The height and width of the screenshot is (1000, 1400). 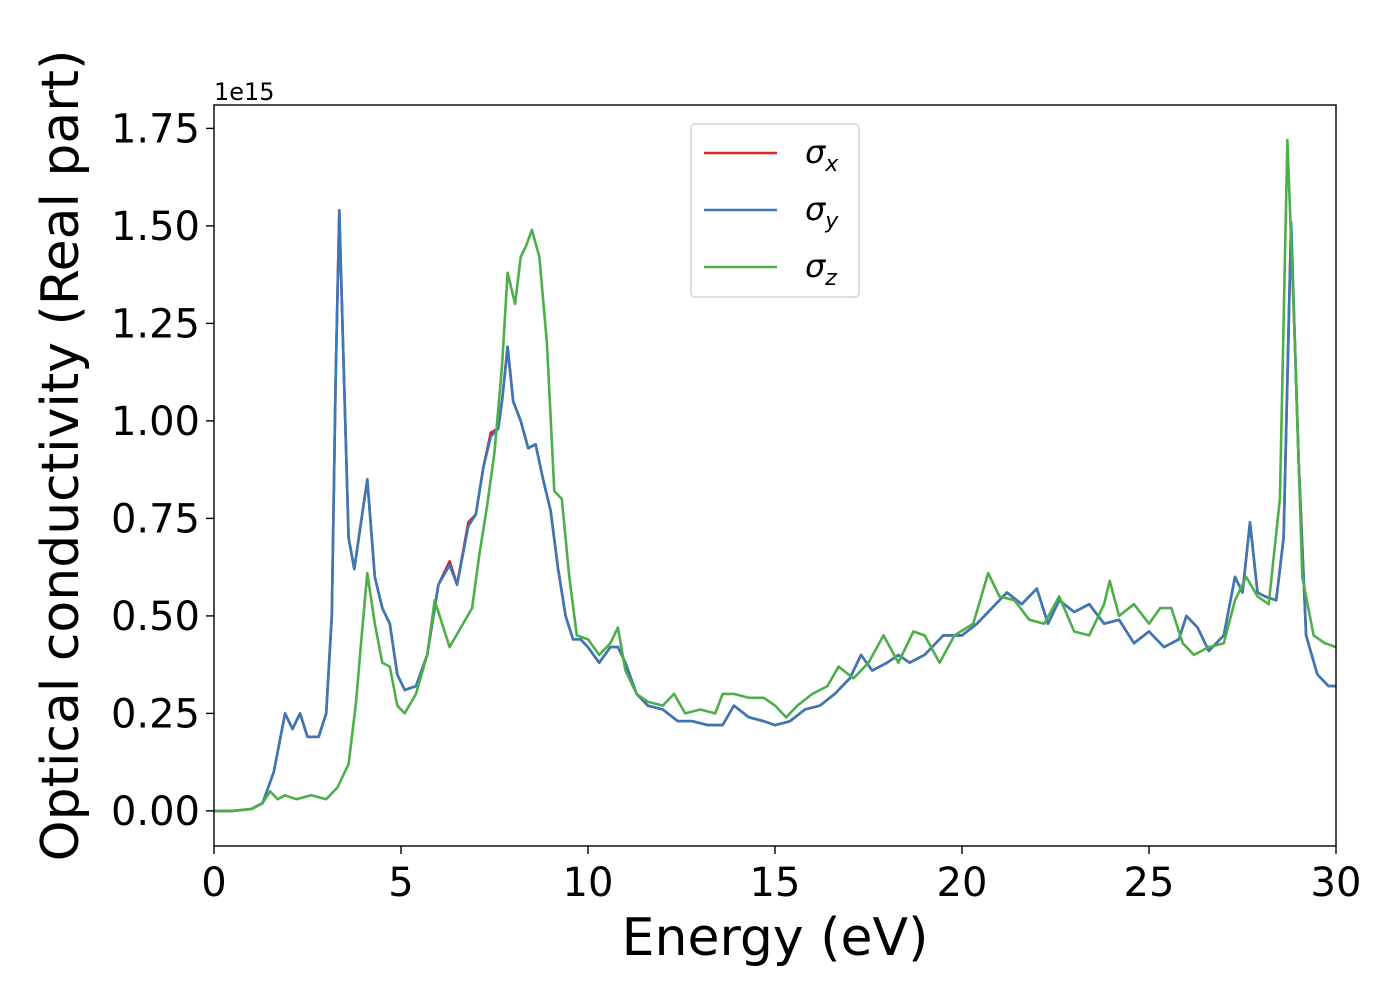 What do you see at coordinates (588, 883) in the screenshot?
I see `x-tick-label: 10` at bounding box center [588, 883].